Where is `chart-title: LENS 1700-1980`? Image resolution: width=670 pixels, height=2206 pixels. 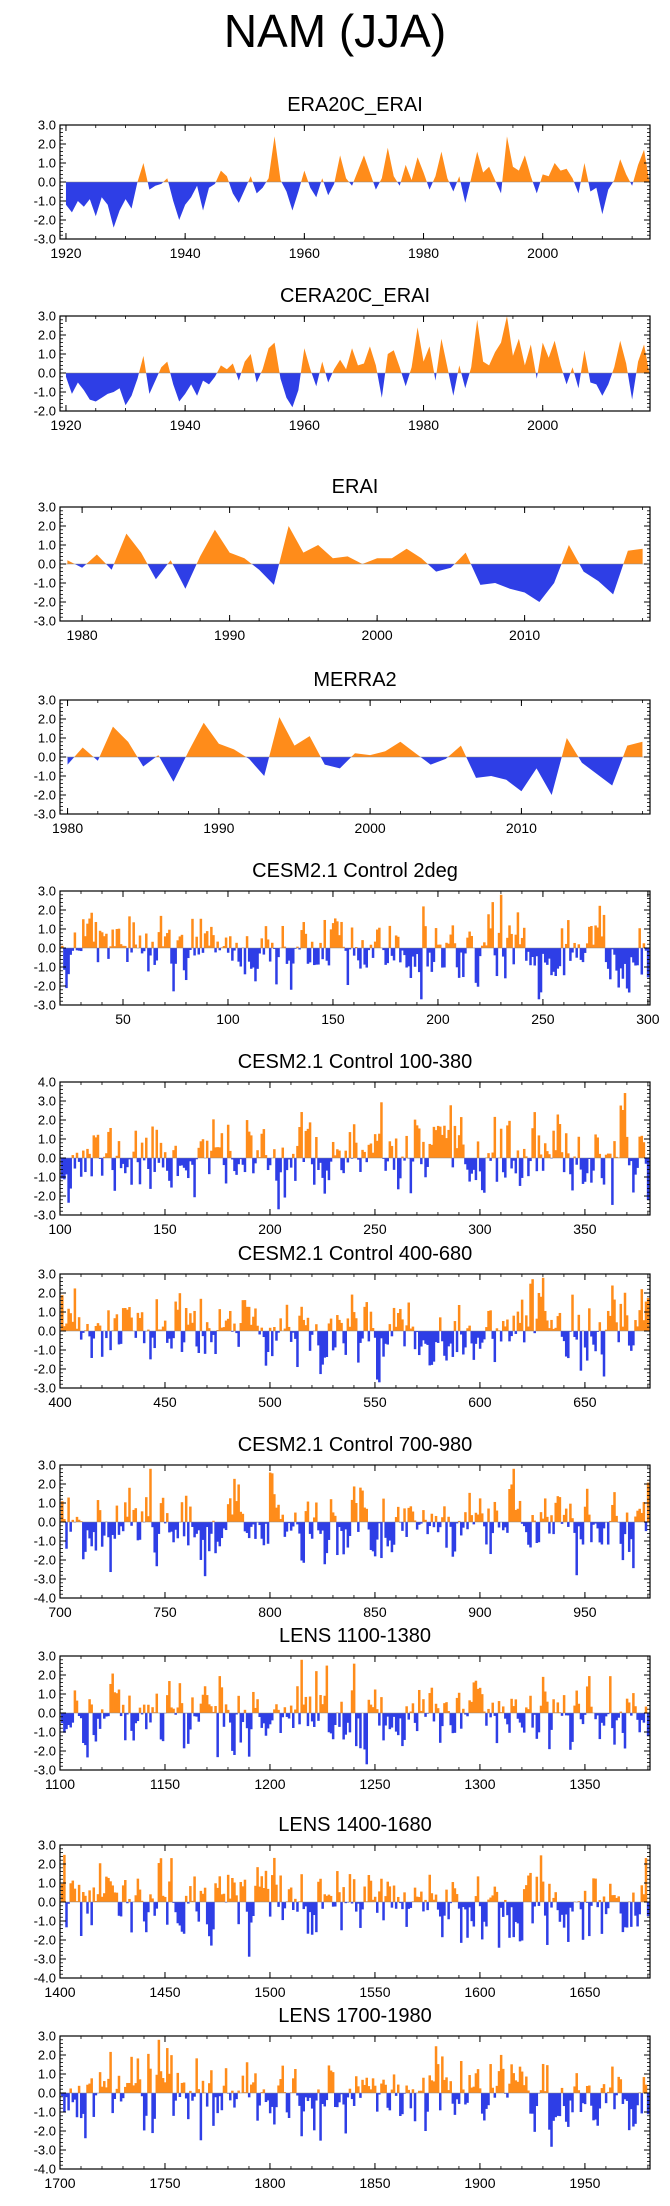
chart-title: LENS 1700-1980 is located at coordinates (354, 2016).